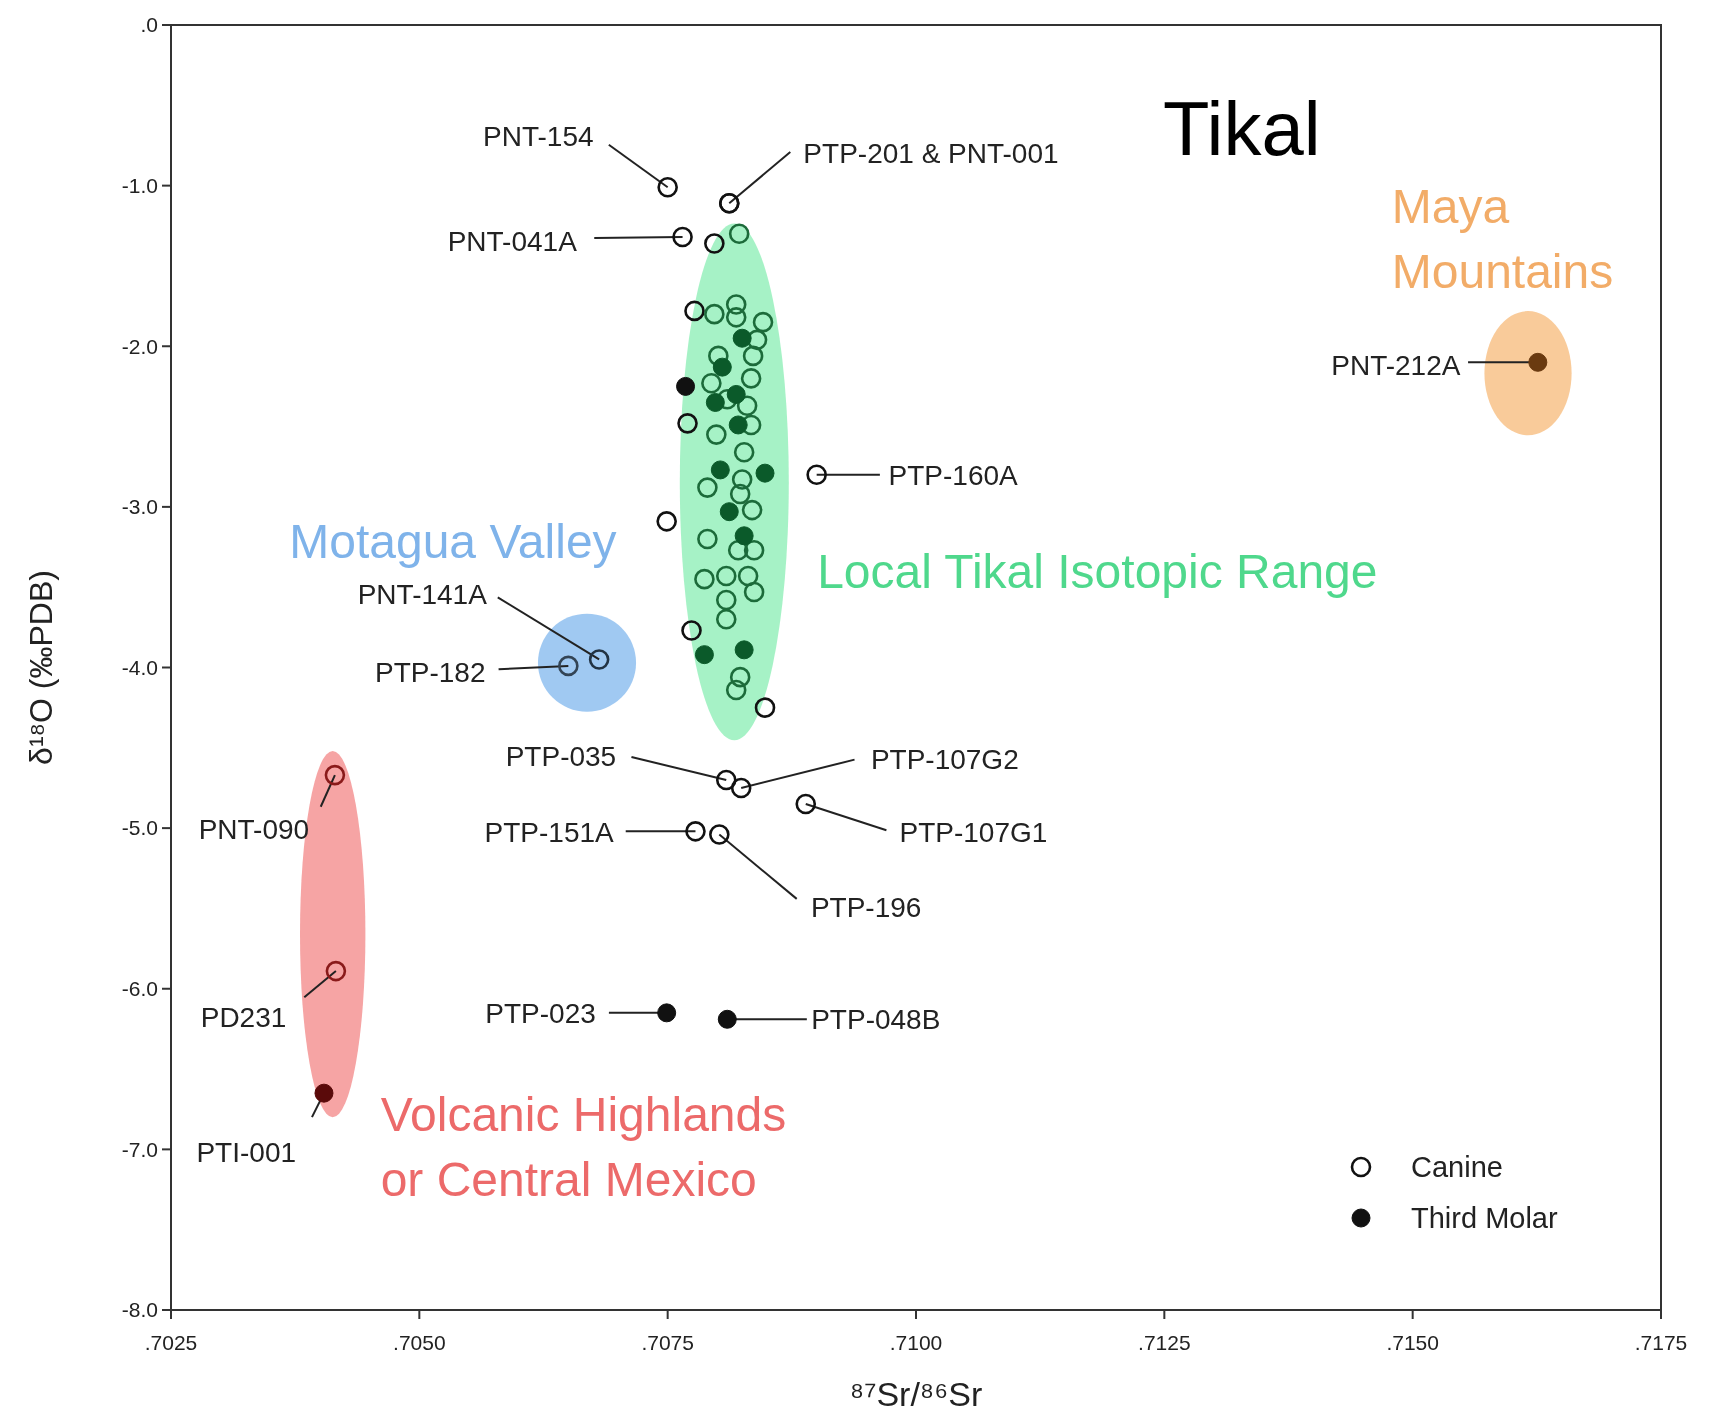 The width and height of the screenshot is (1709, 1424). I want to click on annotation: Motagua Valley, so click(453, 542).